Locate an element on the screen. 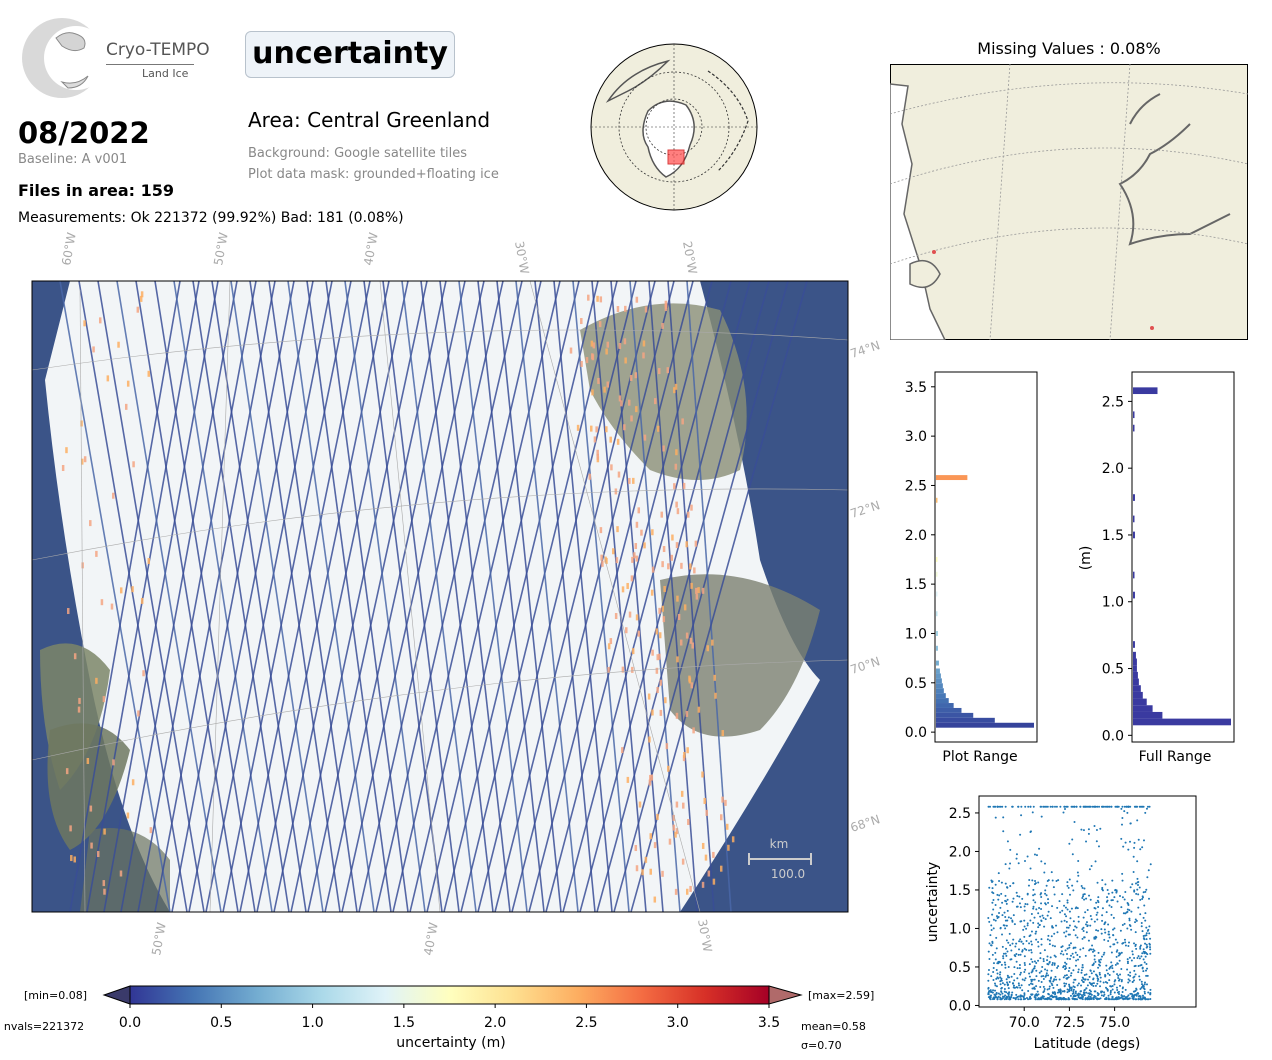  hist-full-range-ylabel: (m) is located at coordinates (1086, 558).